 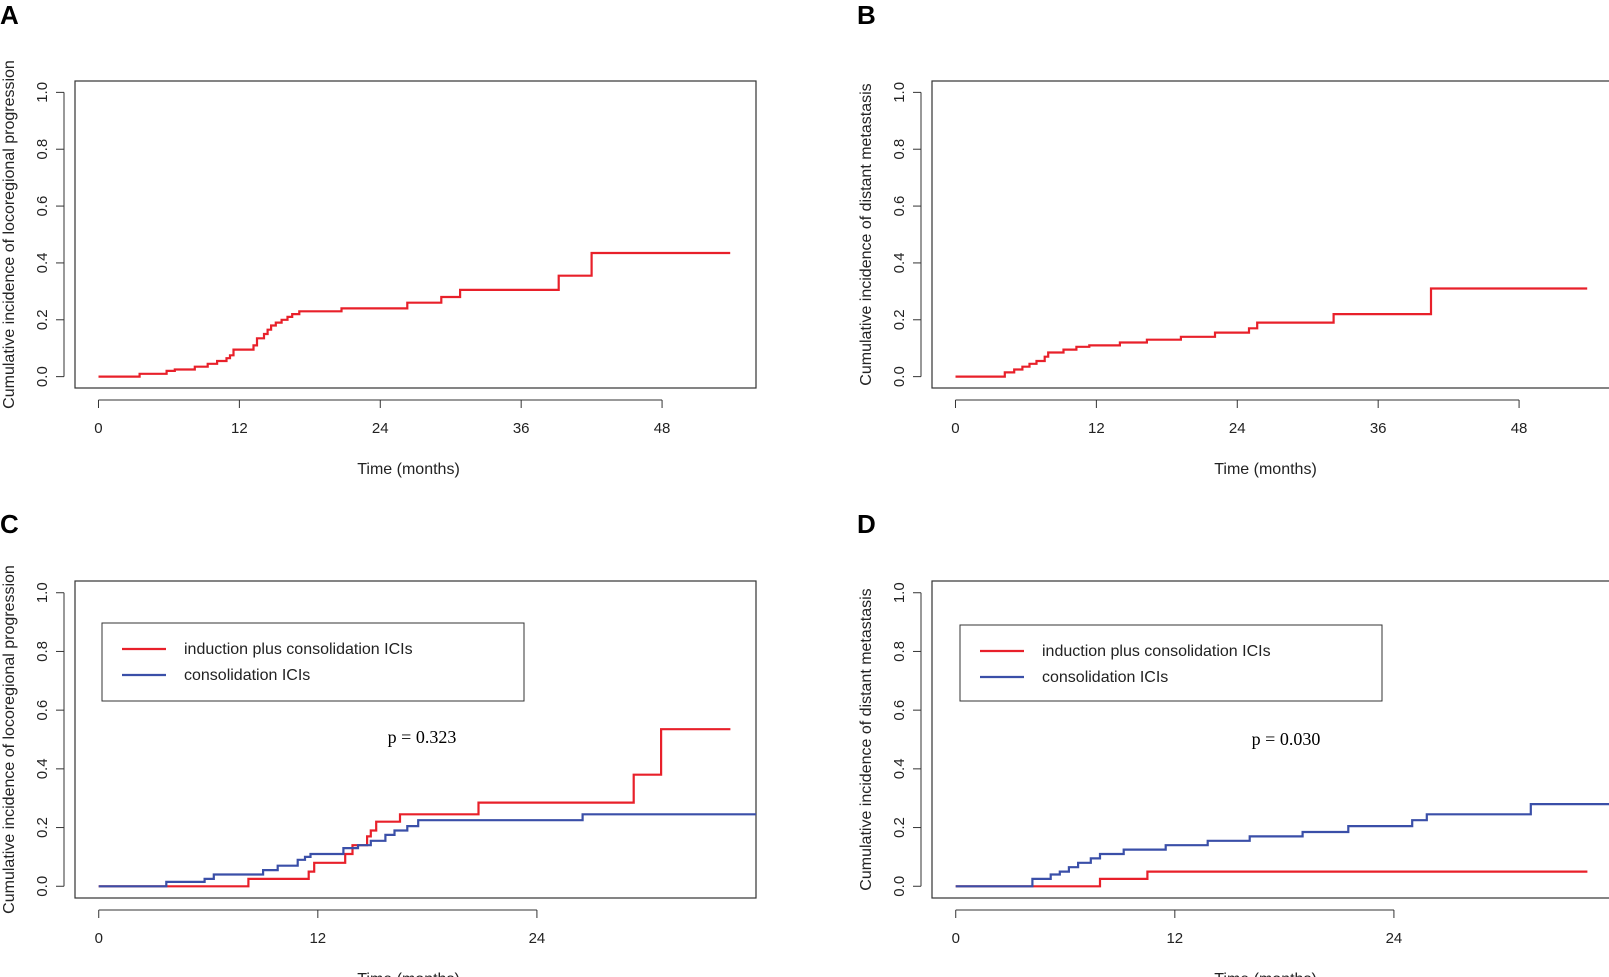 I want to click on panel-letter: C, so click(x=9, y=524).